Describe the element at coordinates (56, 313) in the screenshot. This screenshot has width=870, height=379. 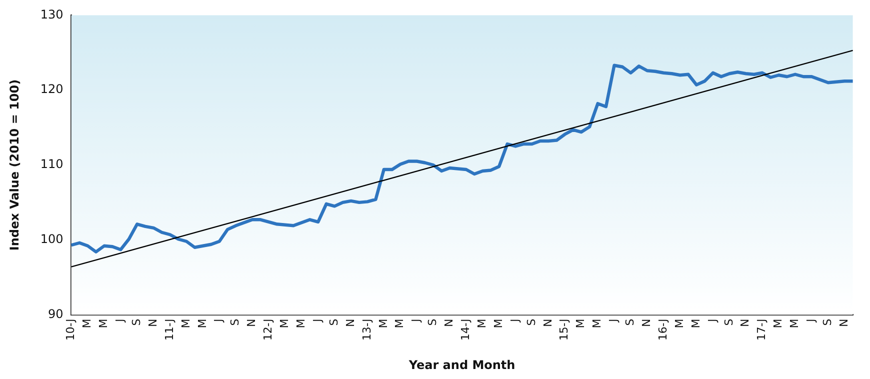
I see `y-tick-label: 90` at that location.